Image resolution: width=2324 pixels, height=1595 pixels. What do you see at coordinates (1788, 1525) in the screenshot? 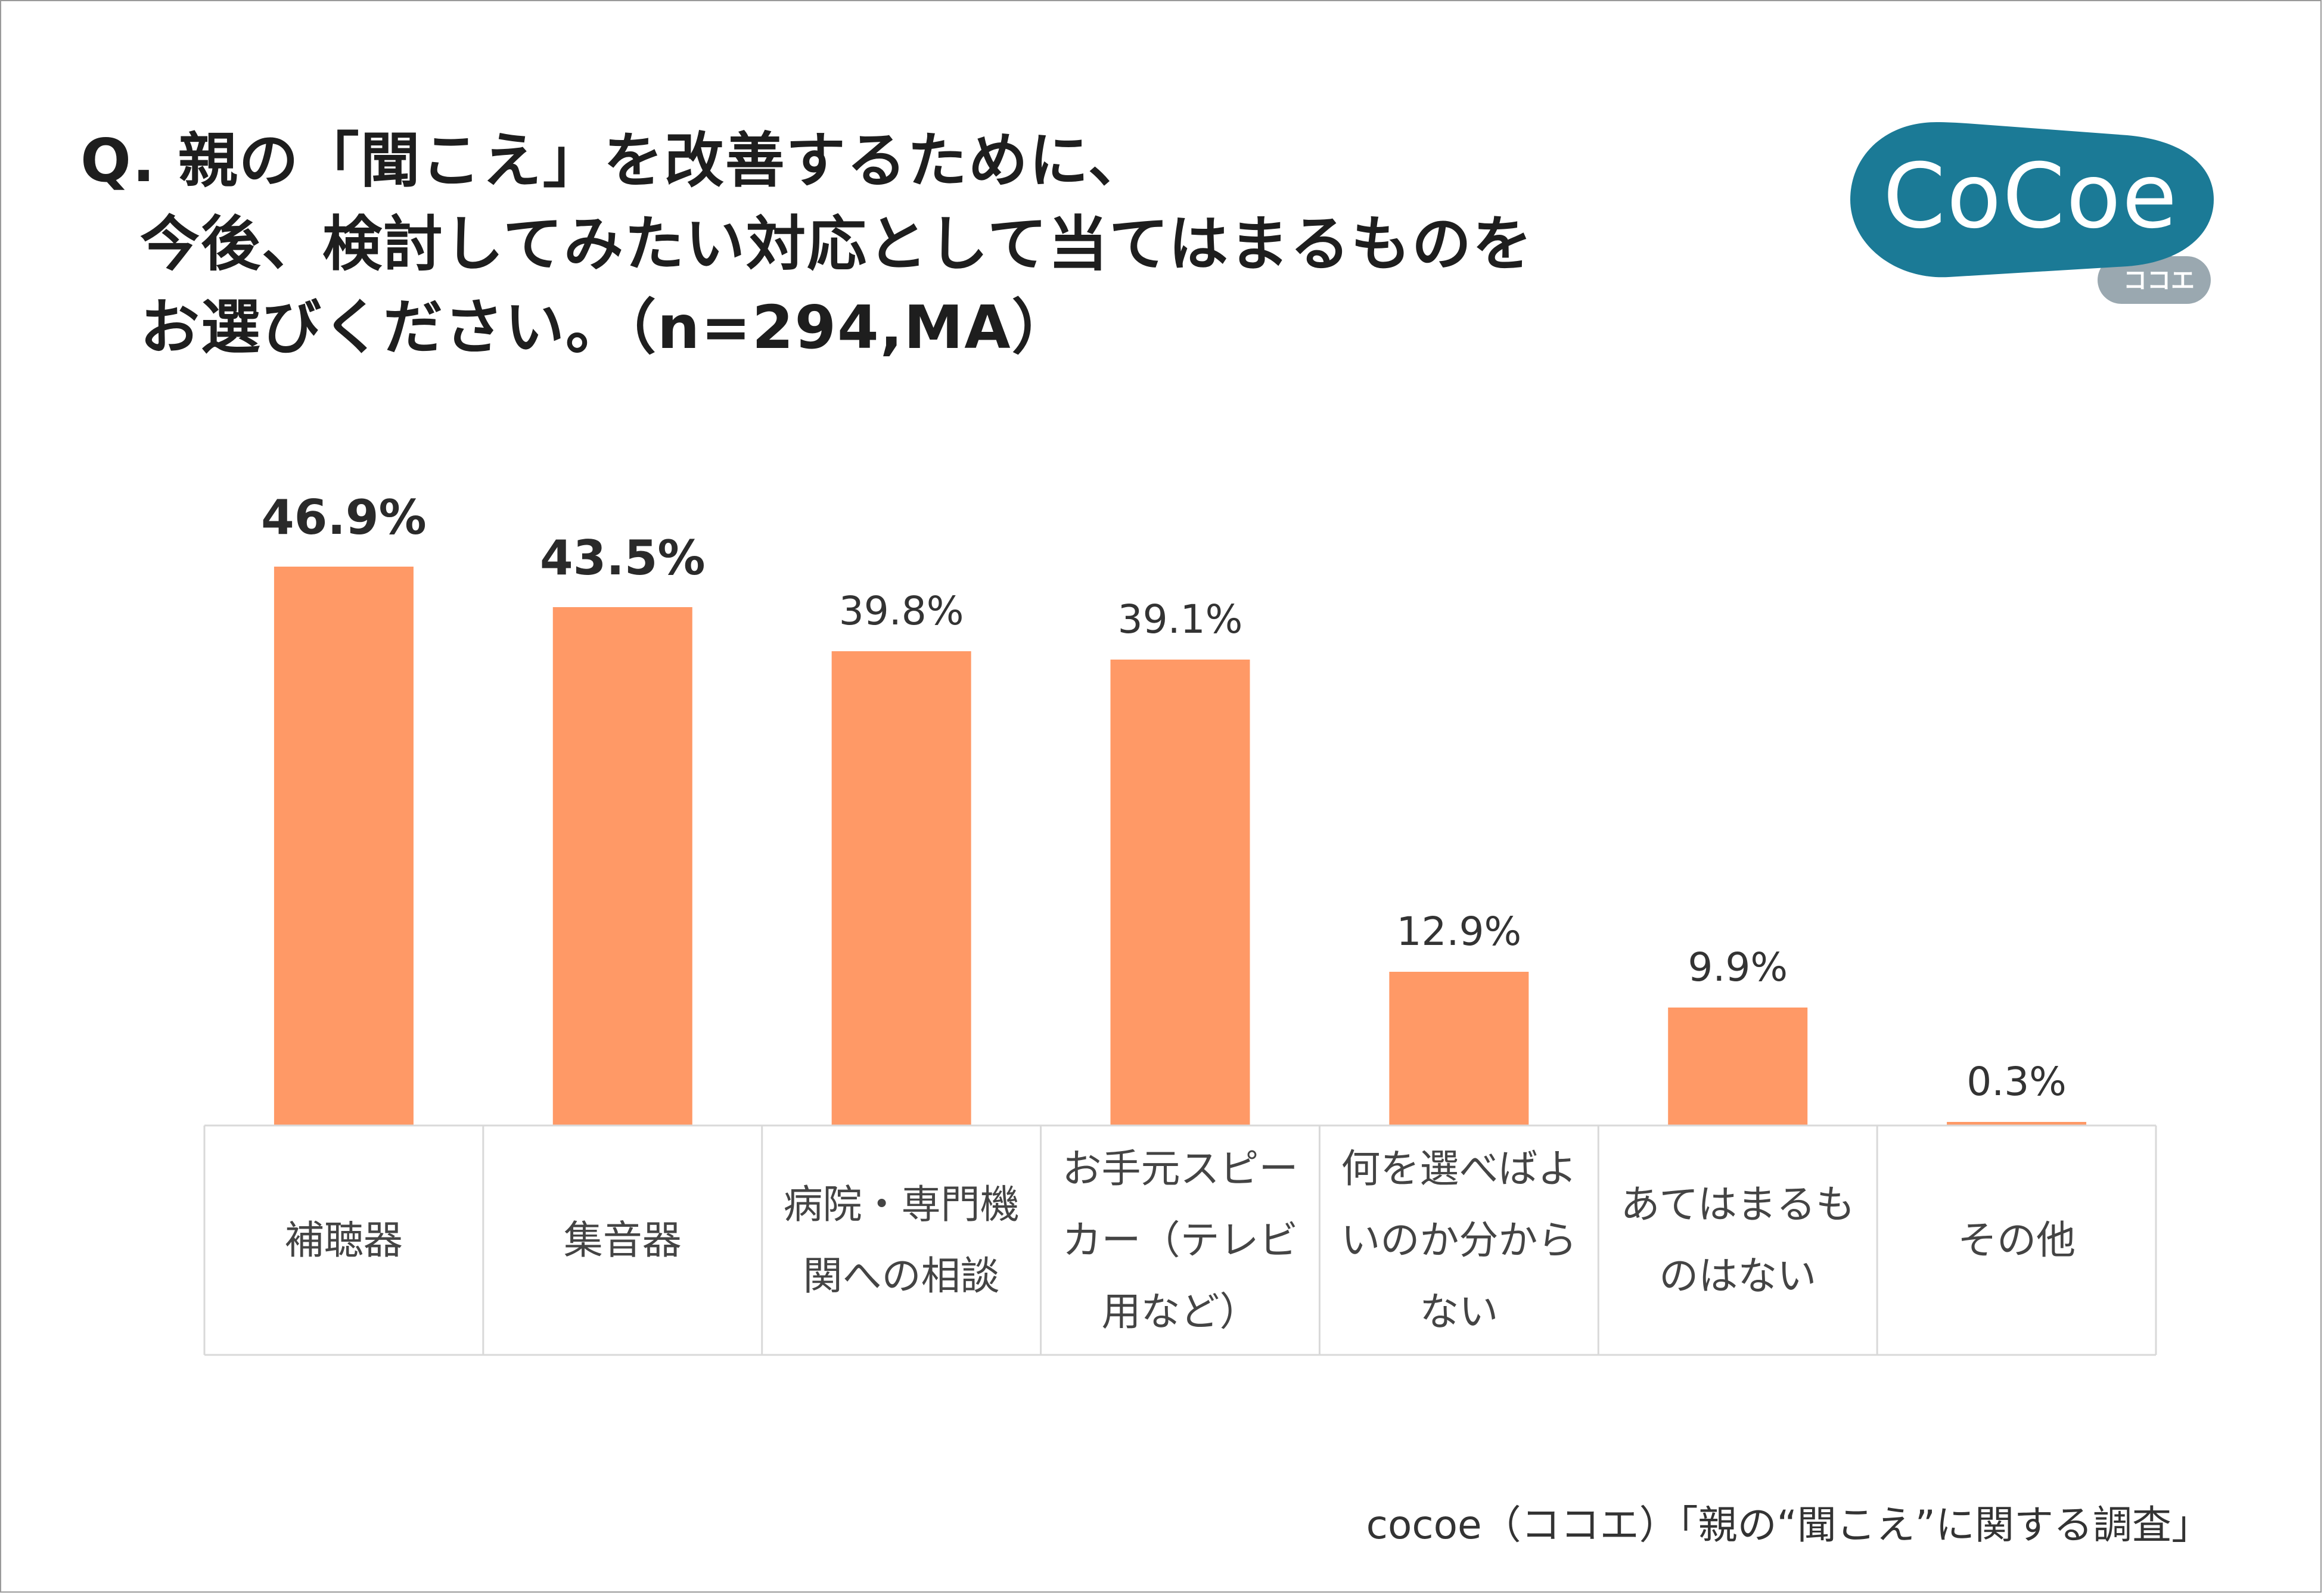
I see `source-note: cocoe（ココエ）「親の“聞こえ”に関する調査」` at bounding box center [1788, 1525].